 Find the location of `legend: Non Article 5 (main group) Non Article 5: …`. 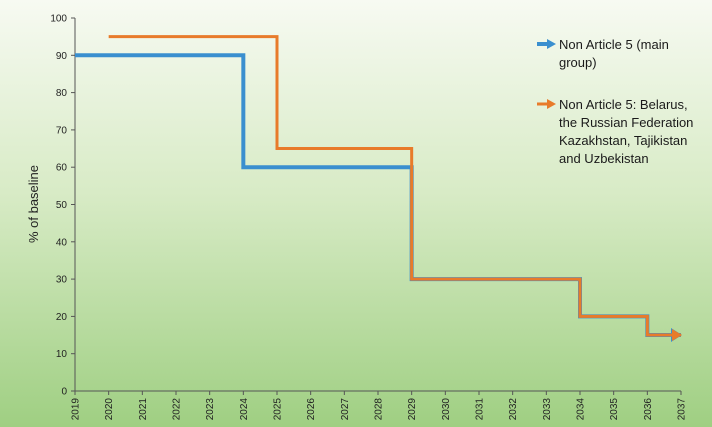

legend: Non Article 5 (main group) Non Article 5: … is located at coordinates (615, 101).